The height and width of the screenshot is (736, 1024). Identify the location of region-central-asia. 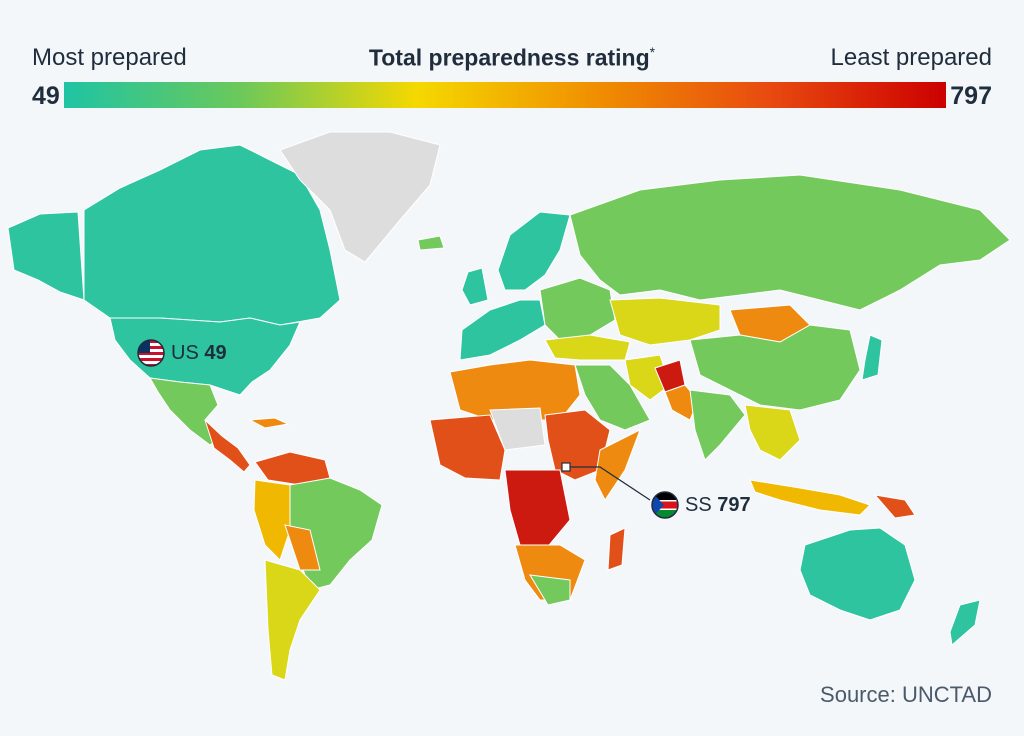
(665, 321).